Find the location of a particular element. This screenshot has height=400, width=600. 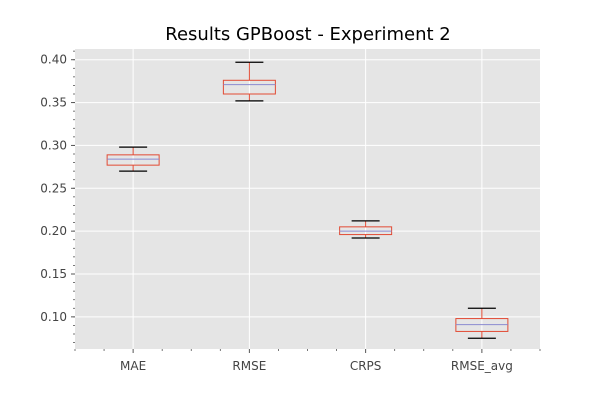

y-tick-label: 0.25 is located at coordinates (53, 188).